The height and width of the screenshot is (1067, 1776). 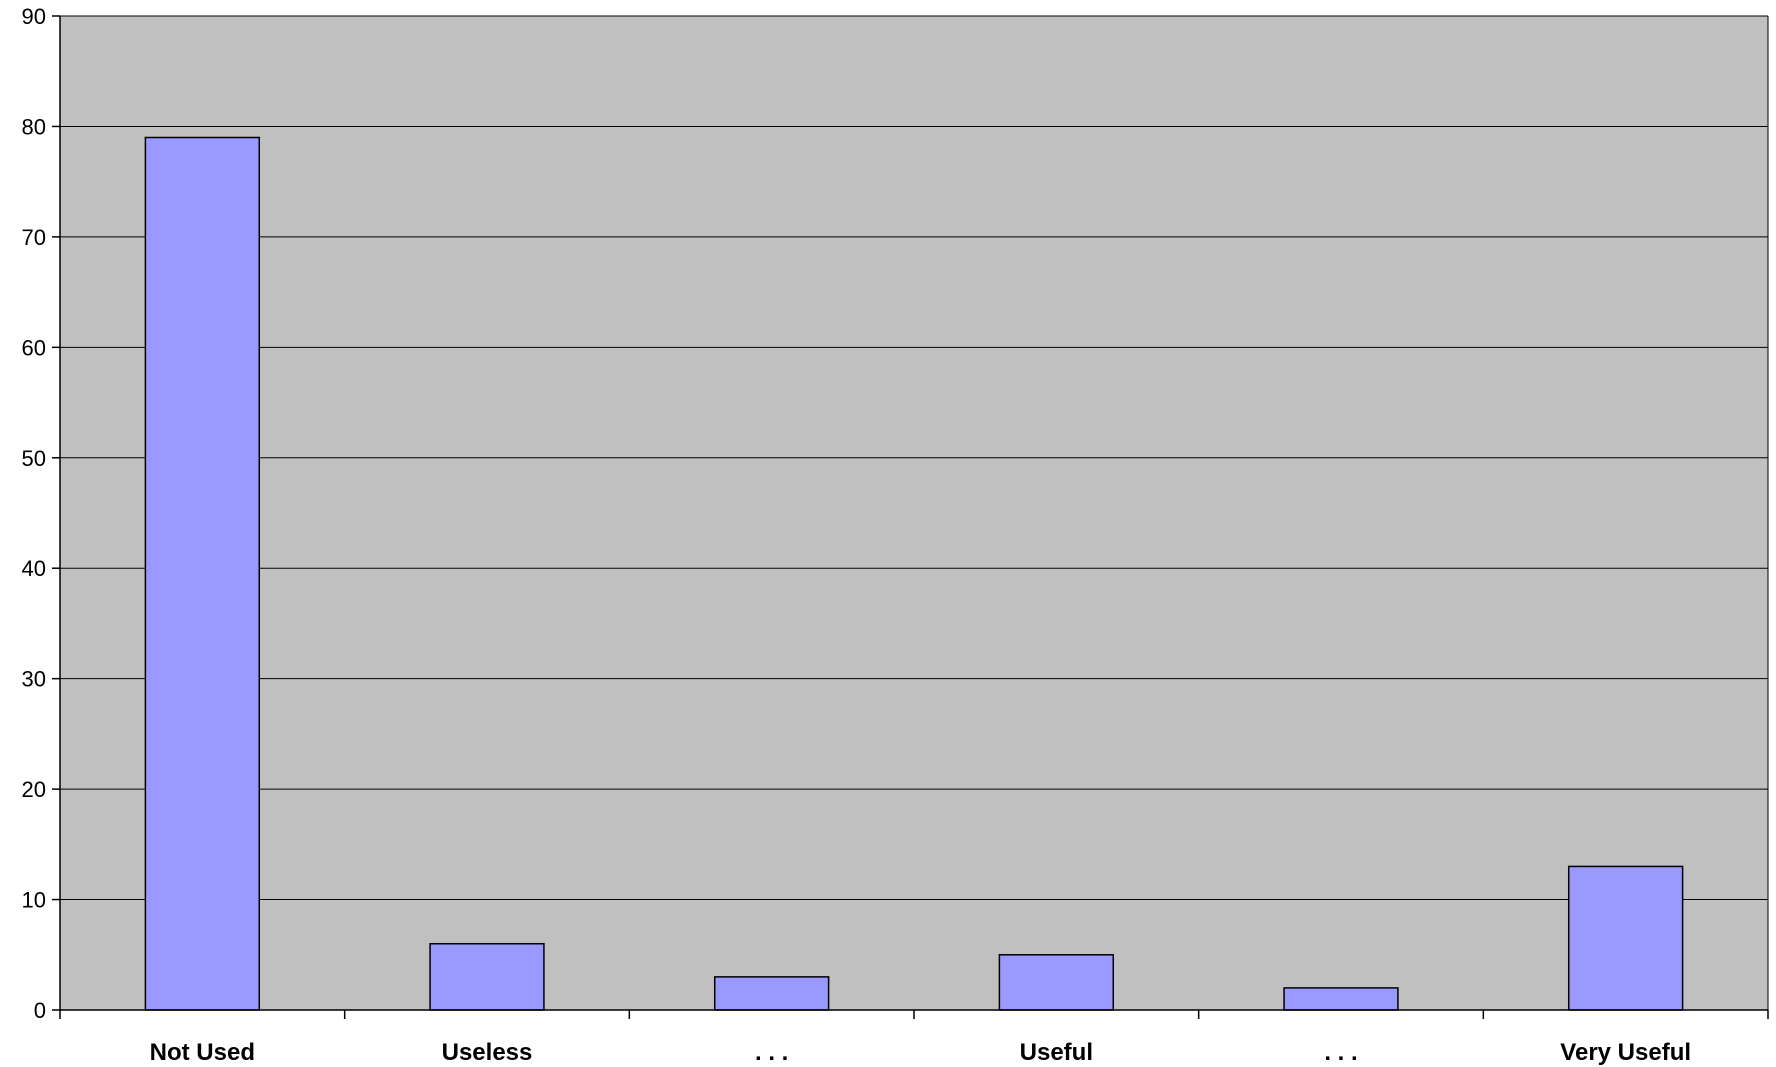 What do you see at coordinates (34, 679) in the screenshot?
I see `y-tick-label: 30` at bounding box center [34, 679].